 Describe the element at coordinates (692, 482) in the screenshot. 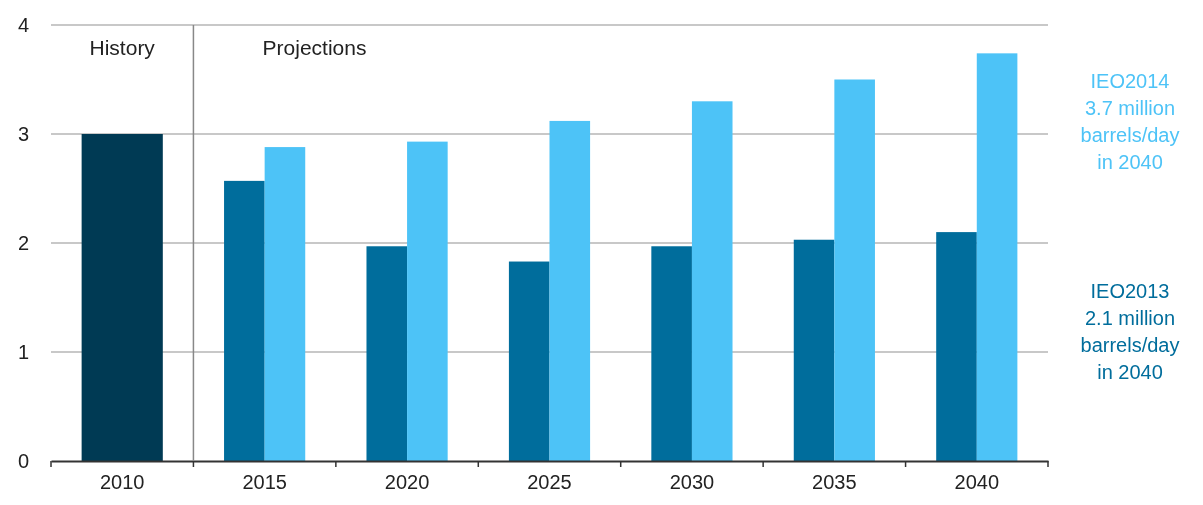

I see `x-tick-label: 2030` at that location.